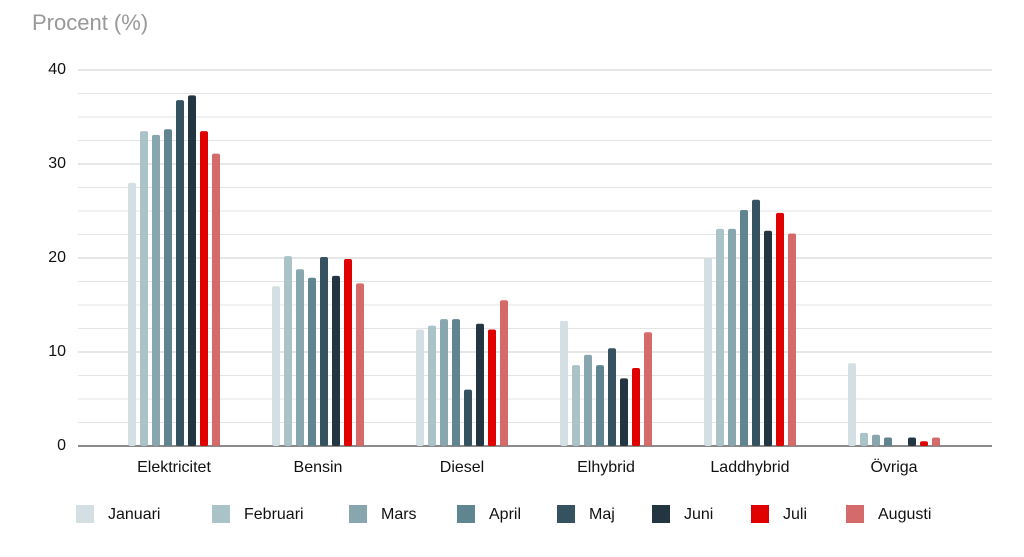 The height and width of the screenshot is (557, 1024). I want to click on y-tick-label: 30, so click(57, 163).